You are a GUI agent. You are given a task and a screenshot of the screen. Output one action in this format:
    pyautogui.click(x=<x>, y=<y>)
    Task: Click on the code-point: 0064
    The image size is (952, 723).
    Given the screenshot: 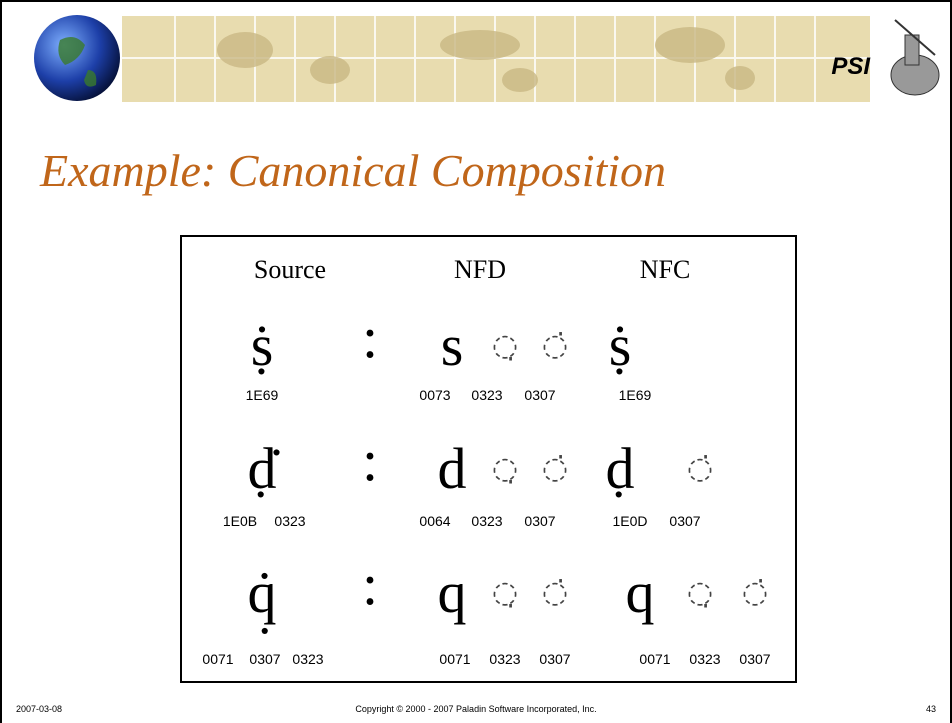 What is the action you would take?
    pyautogui.click(x=434, y=521)
    